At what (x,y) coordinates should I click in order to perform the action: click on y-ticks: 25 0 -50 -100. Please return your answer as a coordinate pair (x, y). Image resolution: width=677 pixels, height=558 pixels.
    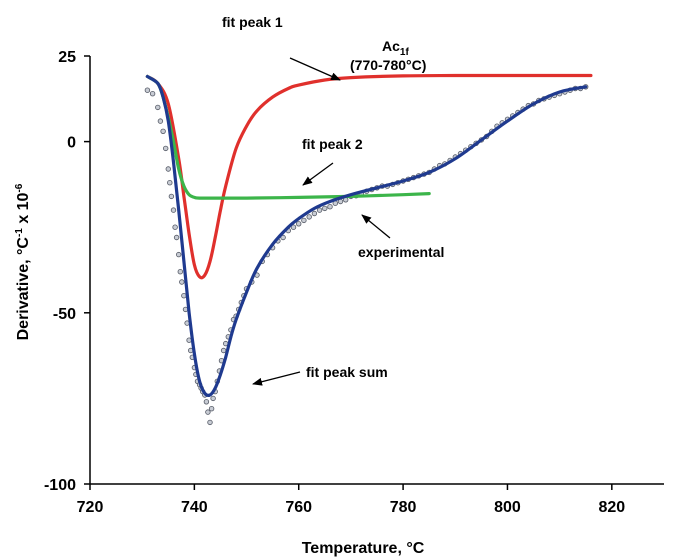
    Looking at the image, I should click on (67, 271).